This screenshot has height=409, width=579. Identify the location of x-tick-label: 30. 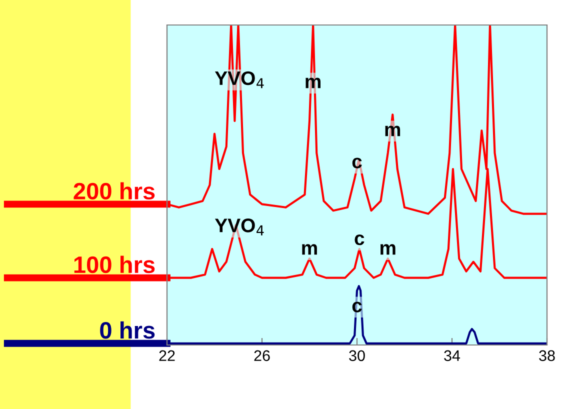
(357, 356).